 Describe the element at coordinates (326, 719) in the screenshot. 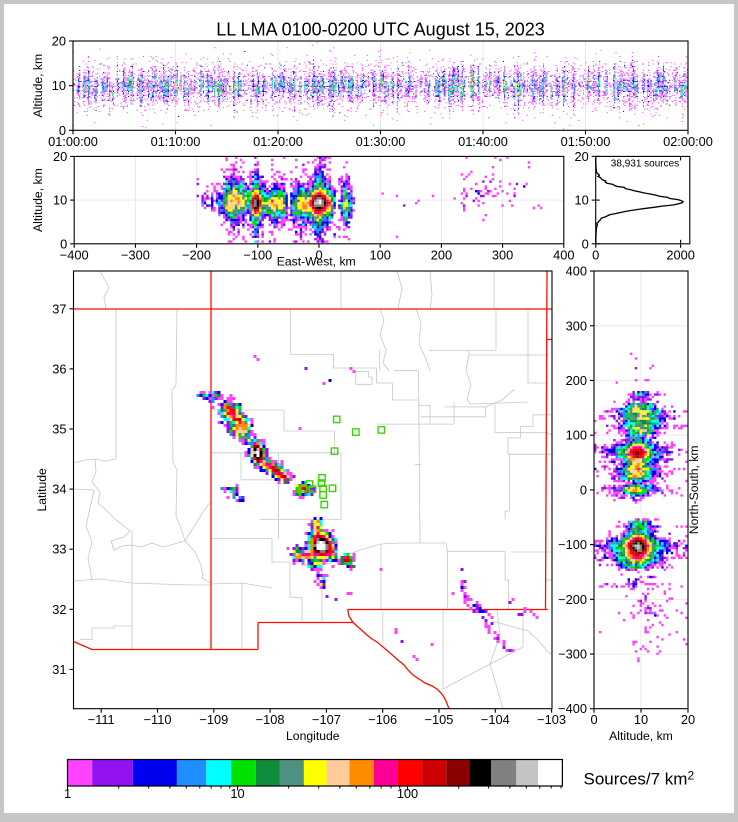

I see `svg-text: −107` at that location.